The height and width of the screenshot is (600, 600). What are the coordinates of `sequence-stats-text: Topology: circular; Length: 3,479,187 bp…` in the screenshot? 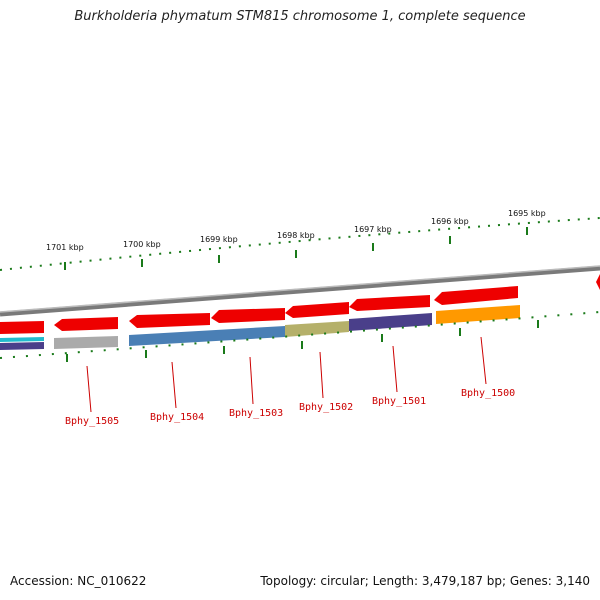 It's located at (425, 581).